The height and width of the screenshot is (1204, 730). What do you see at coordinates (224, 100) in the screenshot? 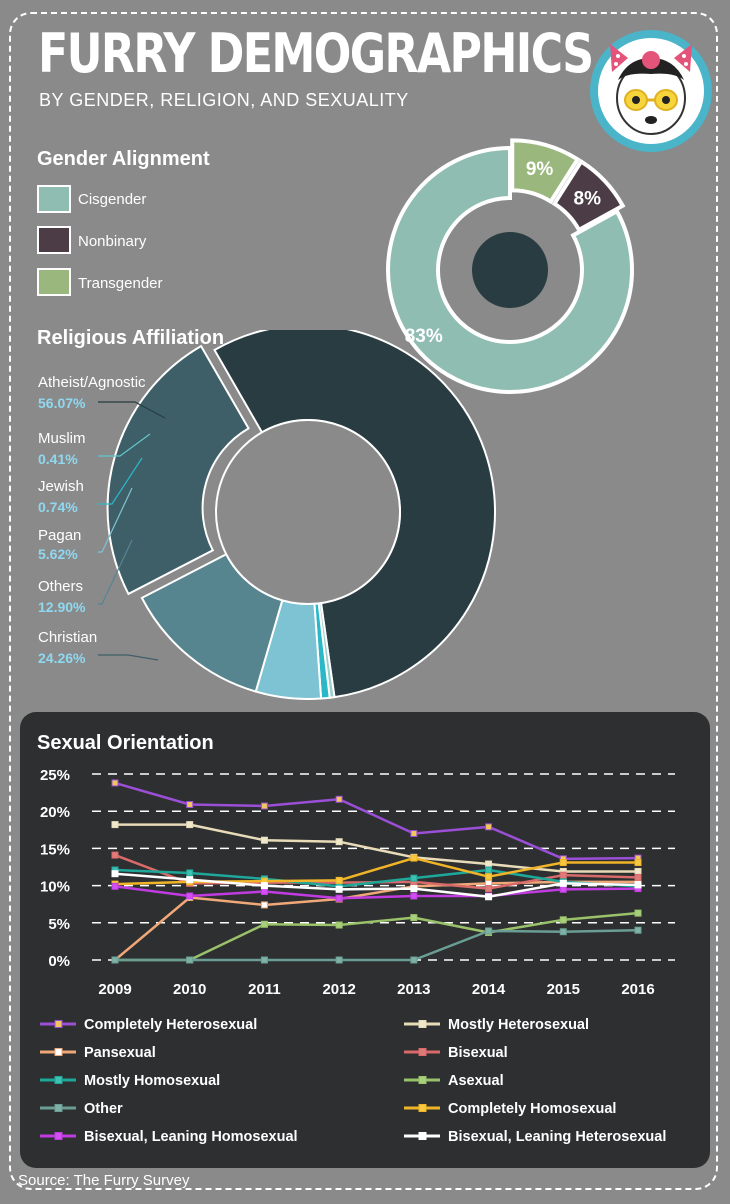
I see `page-subtitle: BY GENDER, RELIGION, AND SEXUALITY` at bounding box center [224, 100].